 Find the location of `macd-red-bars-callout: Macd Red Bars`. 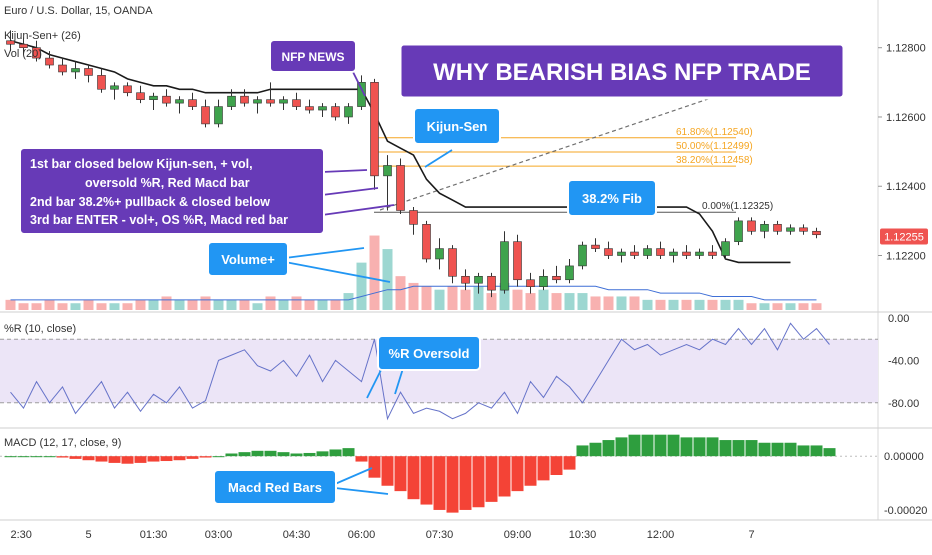

macd-red-bars-callout: Macd Red Bars is located at coordinates (275, 487).